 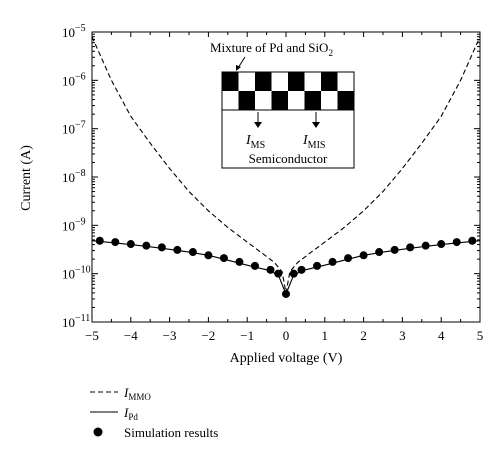 What do you see at coordinates (98, 432) in the screenshot?
I see `legend-swatch-simulation` at bounding box center [98, 432].